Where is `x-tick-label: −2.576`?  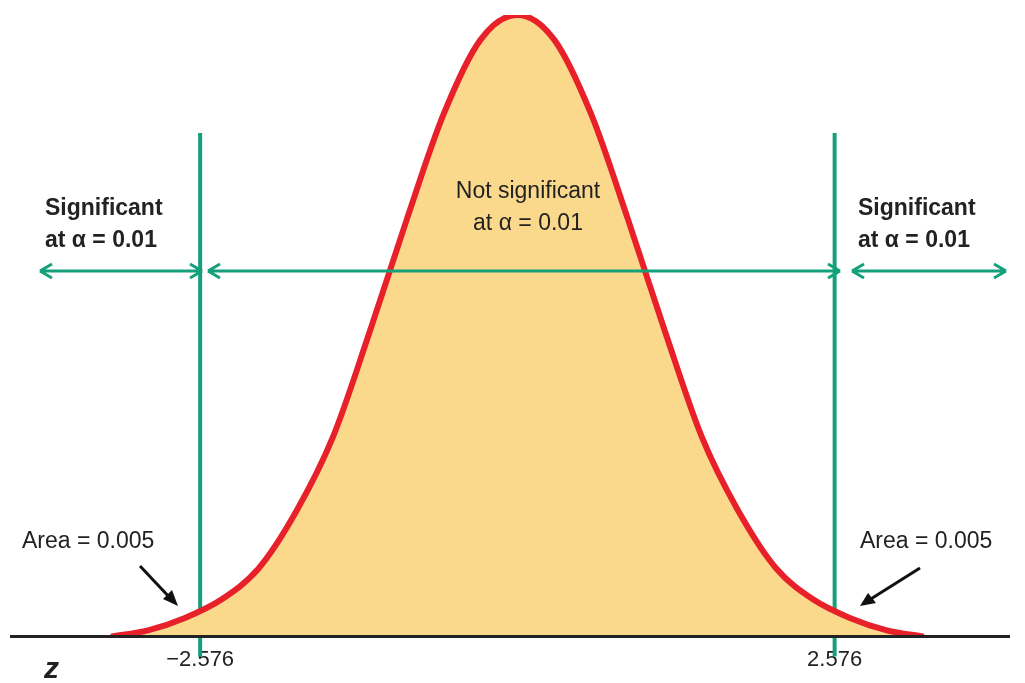 x-tick-label: −2.576 is located at coordinates (200, 658).